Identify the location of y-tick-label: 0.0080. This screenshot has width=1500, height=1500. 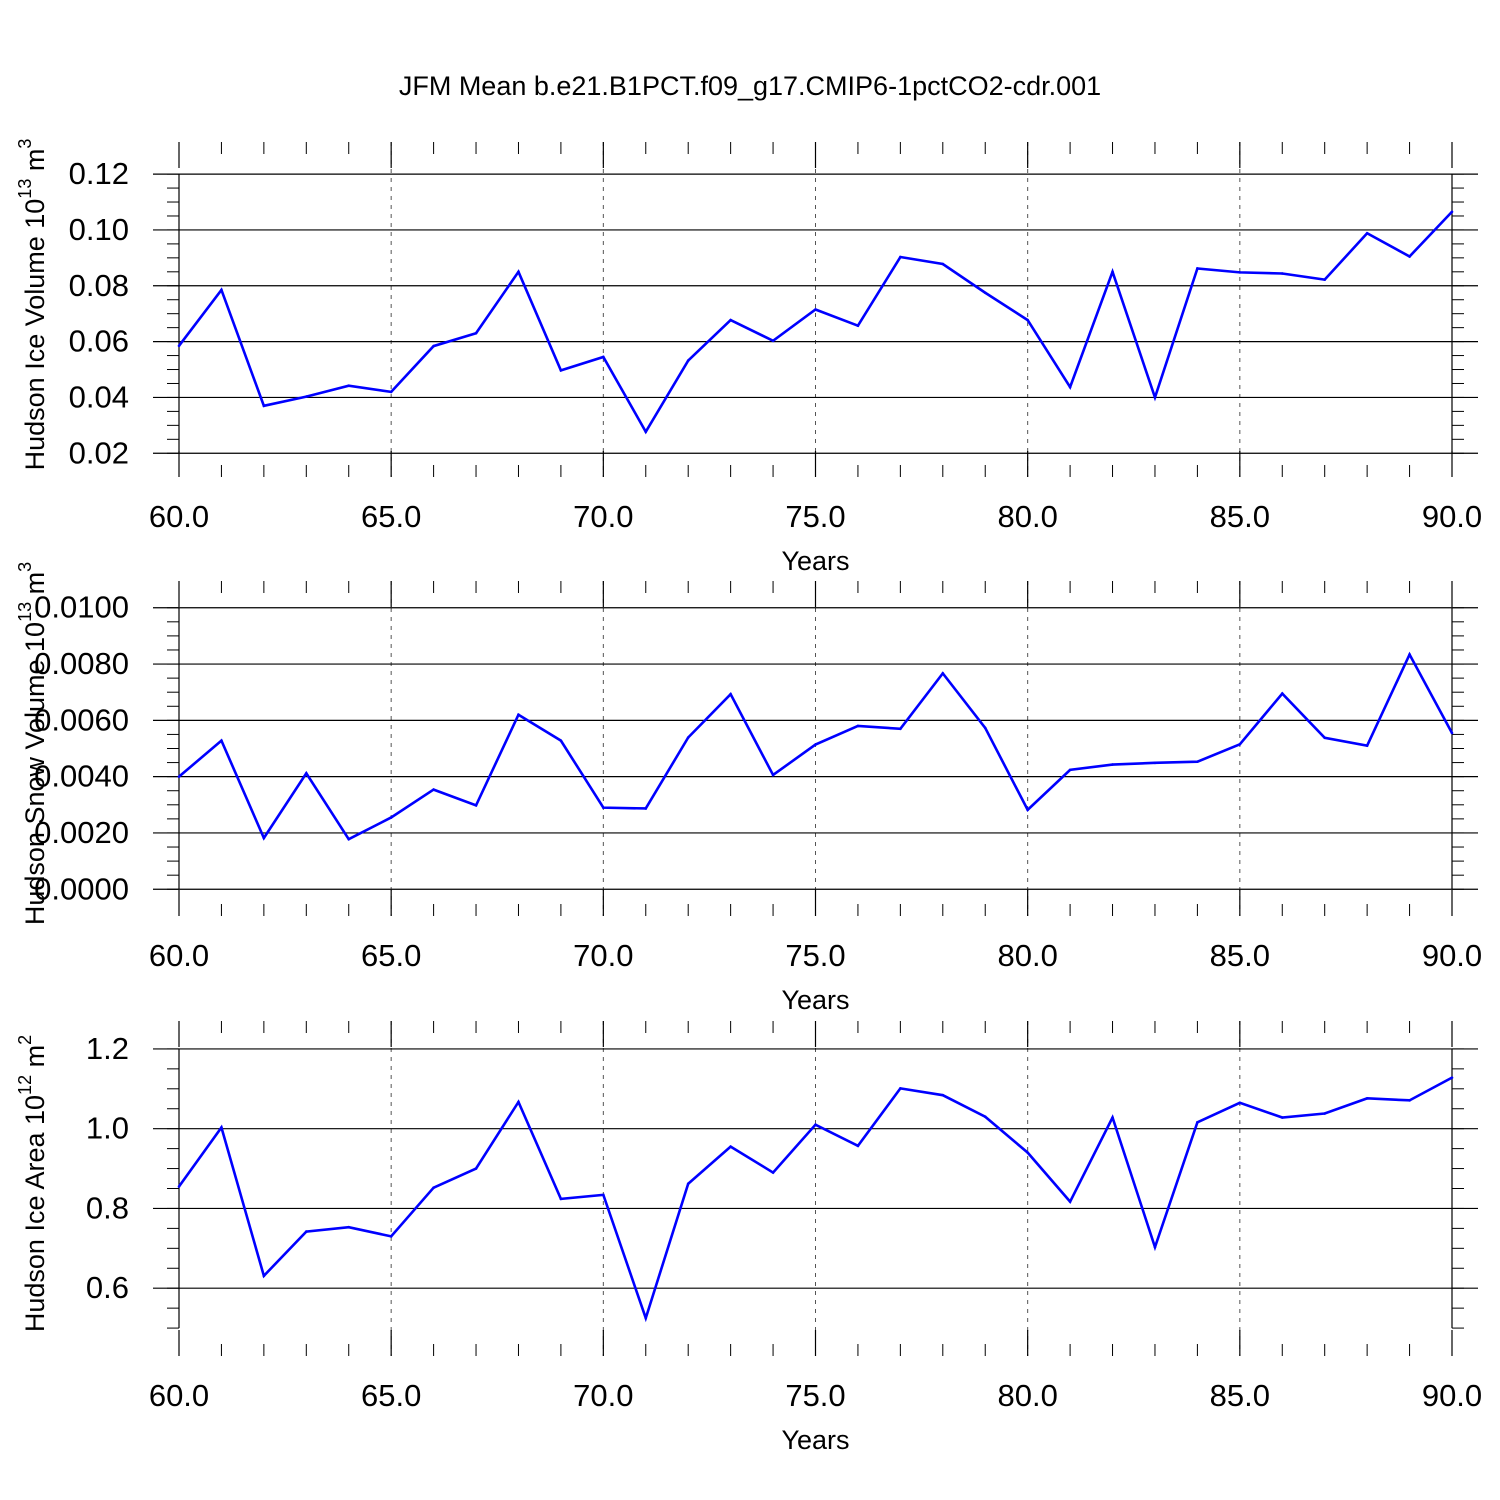
(81, 663).